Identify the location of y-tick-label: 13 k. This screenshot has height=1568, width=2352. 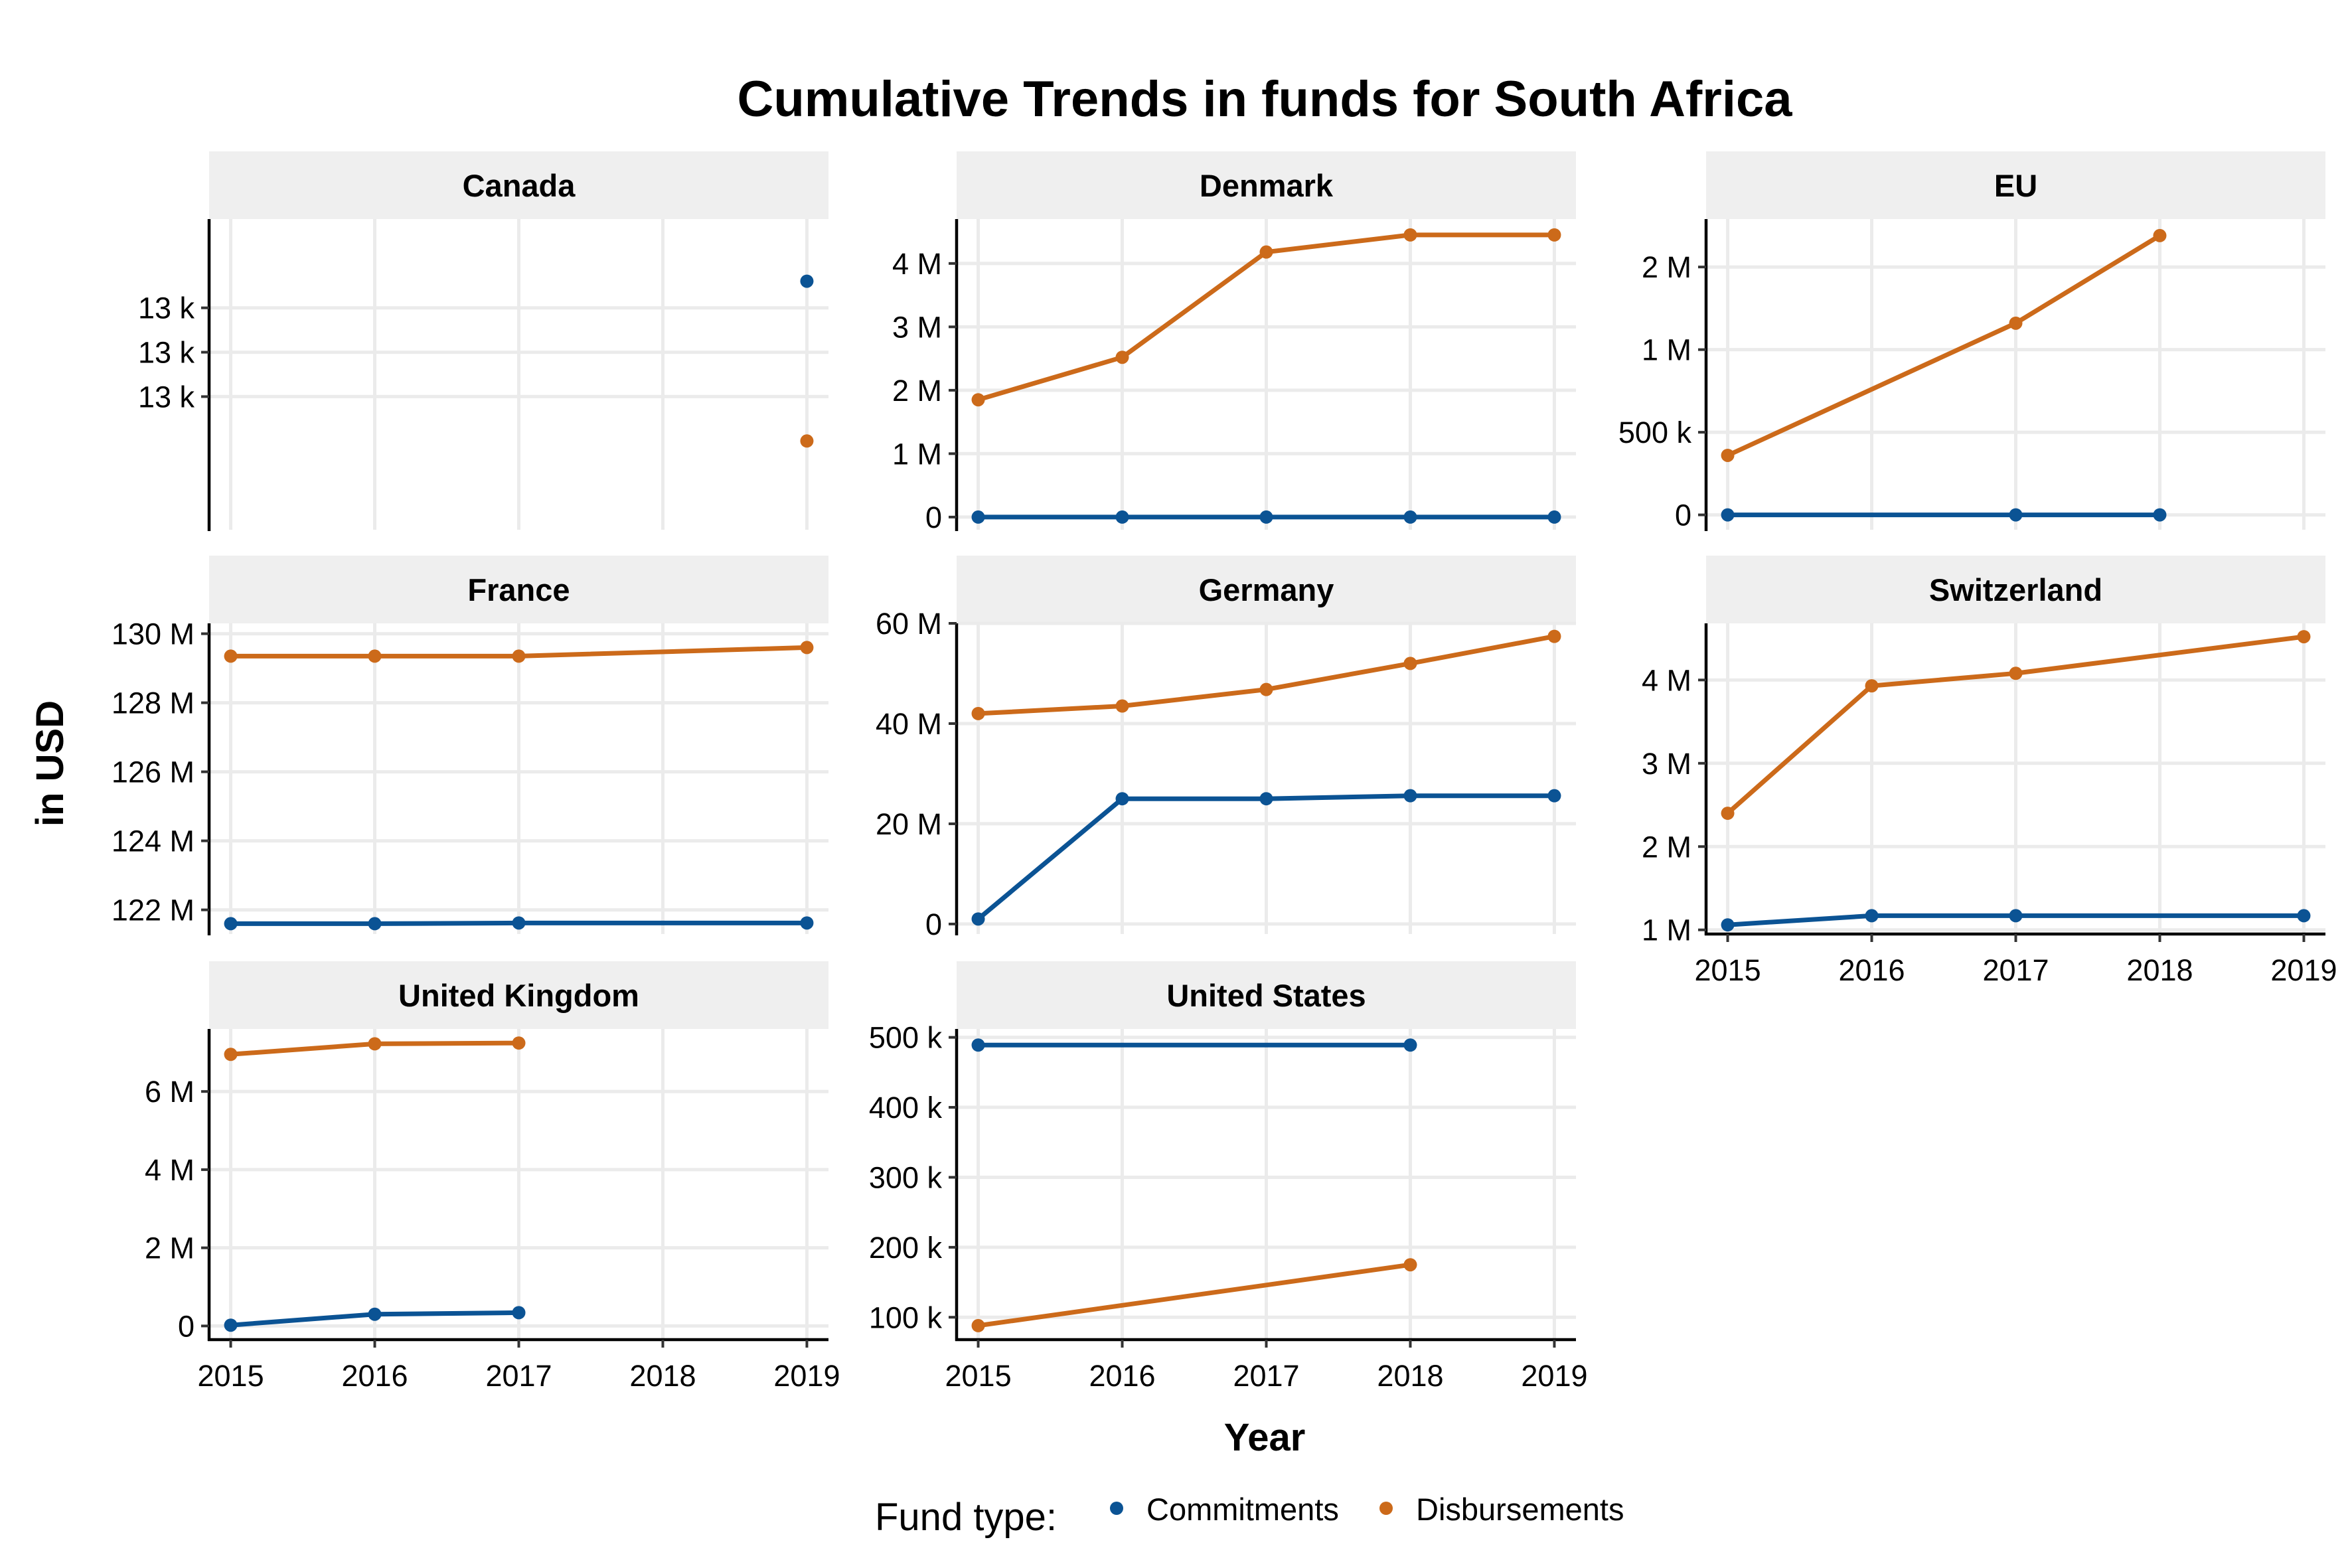
(167, 397).